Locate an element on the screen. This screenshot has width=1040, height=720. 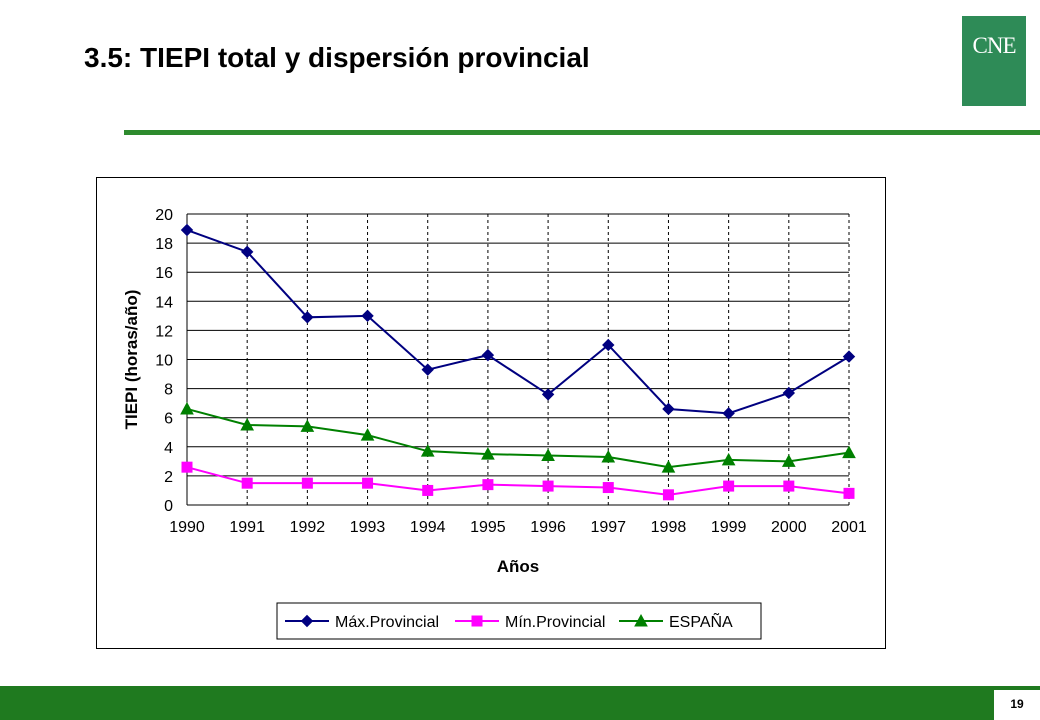
page-number: 19 is located at coordinates (1017, 705).